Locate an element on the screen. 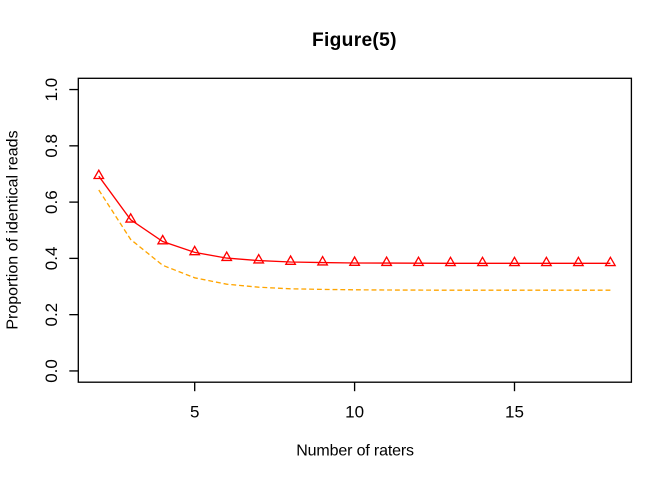 This screenshot has height=480, width=672. svg-text: 0.6 is located at coordinates (51, 202).